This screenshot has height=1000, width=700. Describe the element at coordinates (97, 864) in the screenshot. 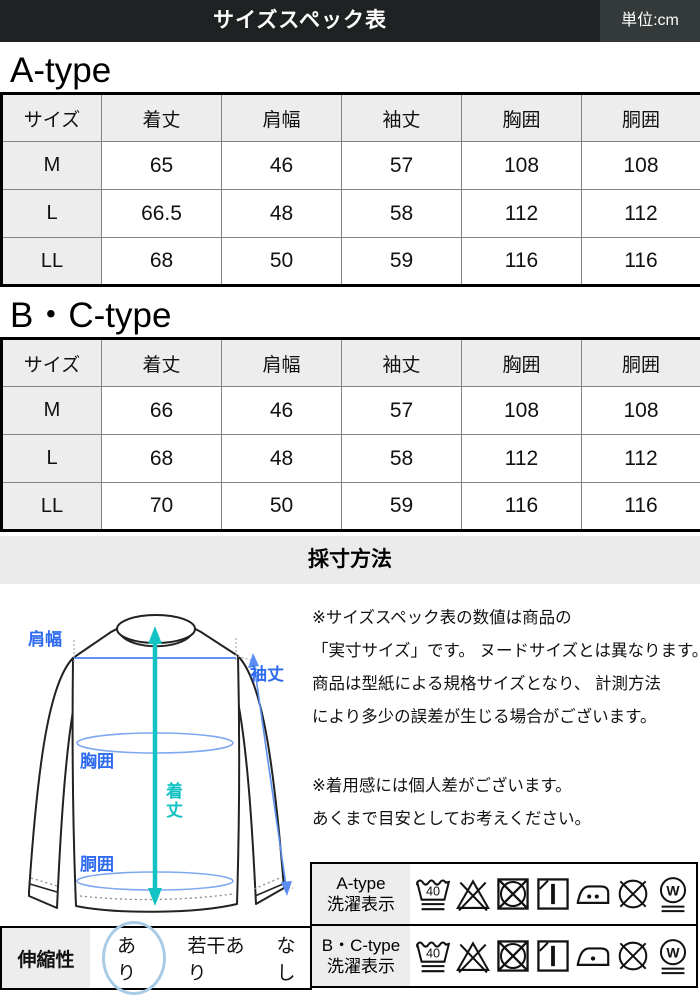

I see `hem-girth-label: 胴囲` at that location.